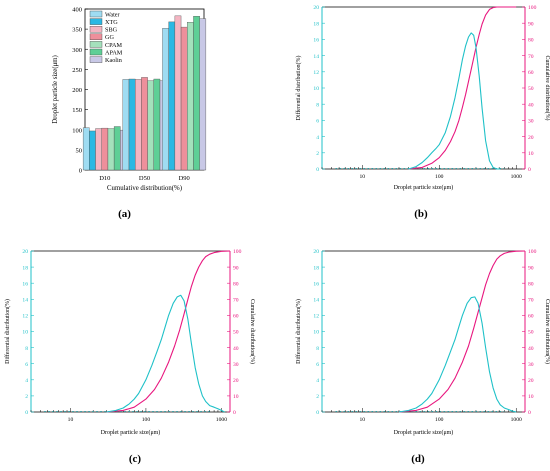  I want to click on y-axis-title: Droplet particle size(μm), so click(55, 89).